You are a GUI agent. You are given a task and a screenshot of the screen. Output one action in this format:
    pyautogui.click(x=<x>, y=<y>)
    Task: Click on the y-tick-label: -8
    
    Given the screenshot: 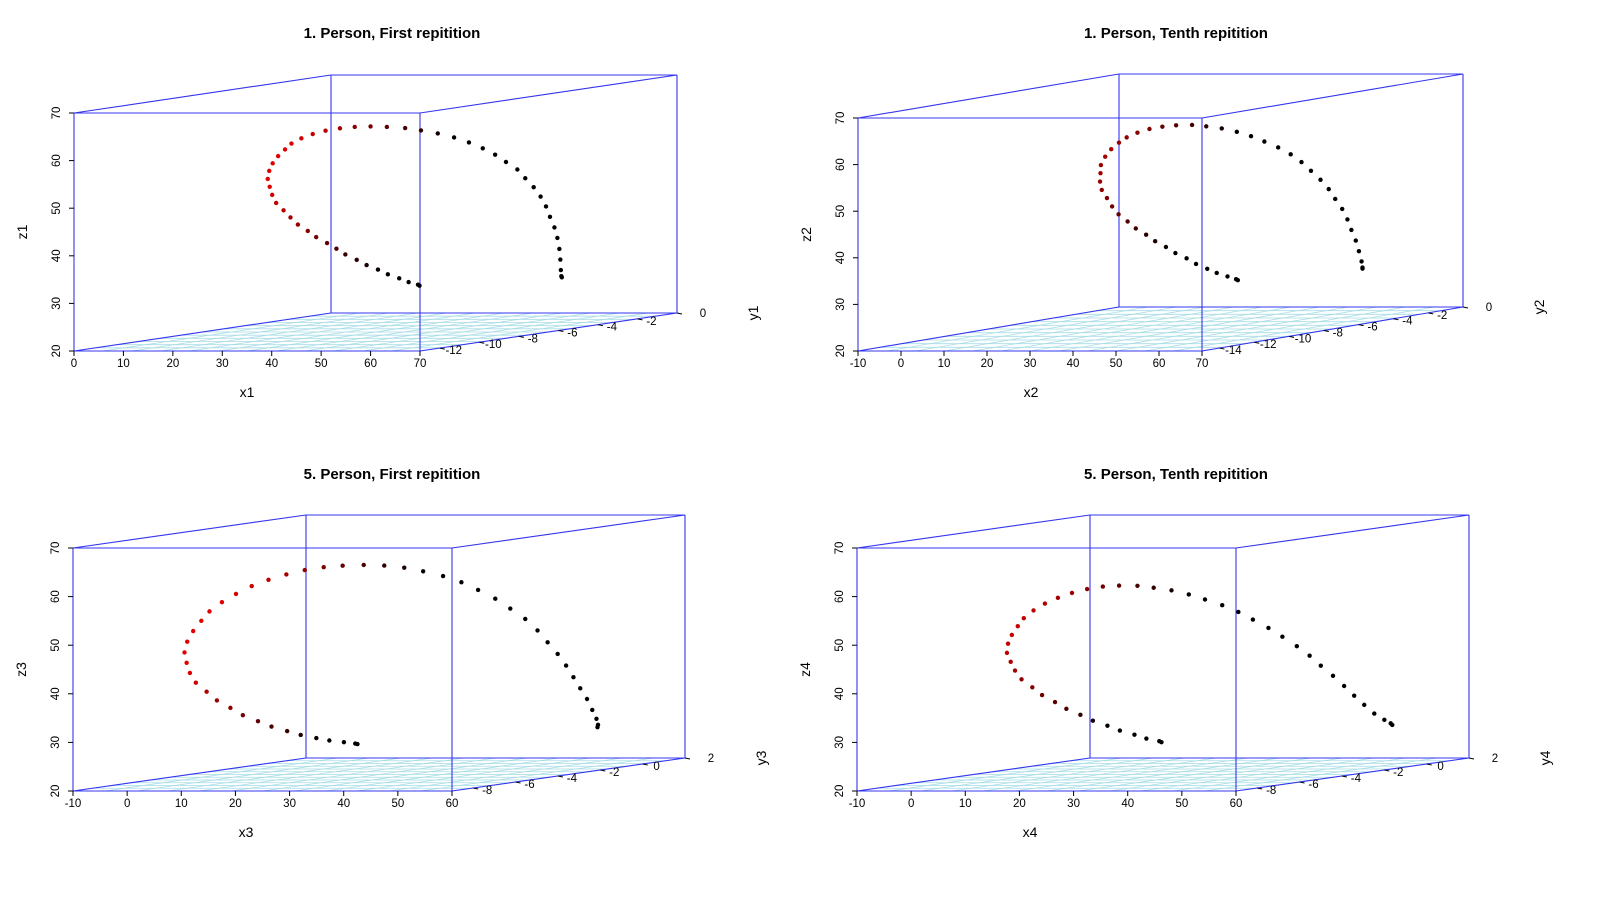 What is the action you would take?
    pyautogui.click(x=533, y=339)
    